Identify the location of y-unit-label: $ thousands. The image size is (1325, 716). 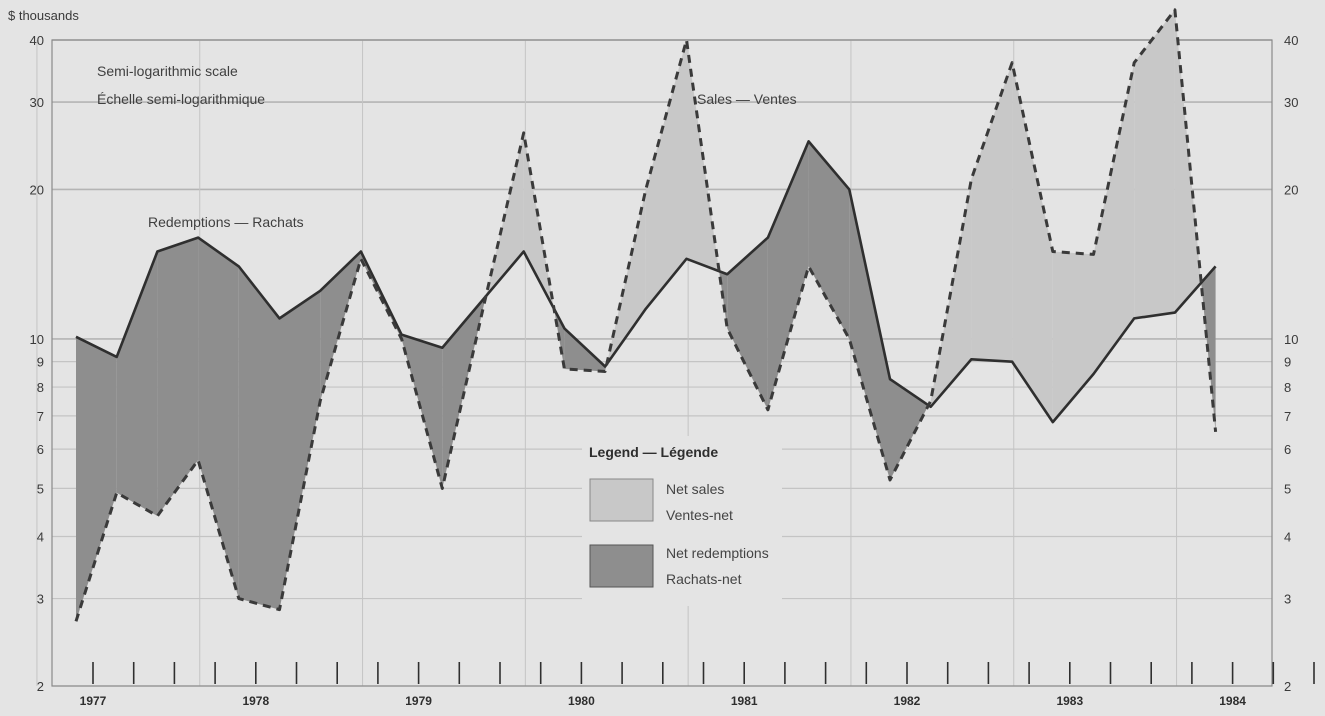
(43, 15).